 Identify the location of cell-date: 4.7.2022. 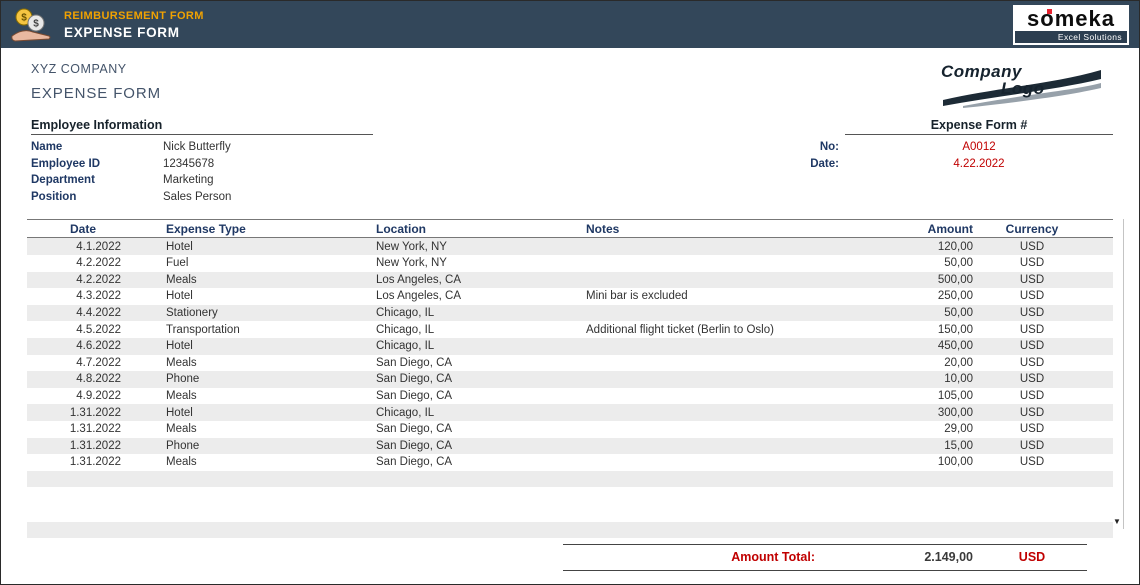
(98, 362).